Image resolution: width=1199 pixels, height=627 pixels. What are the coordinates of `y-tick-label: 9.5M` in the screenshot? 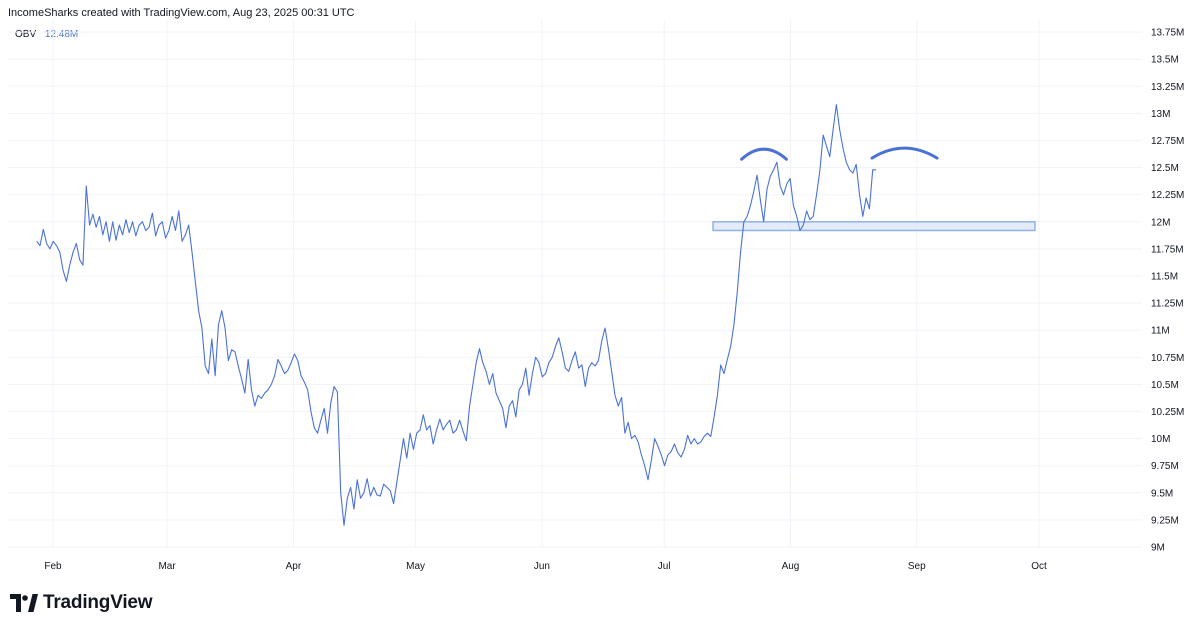 It's located at (1162, 493).